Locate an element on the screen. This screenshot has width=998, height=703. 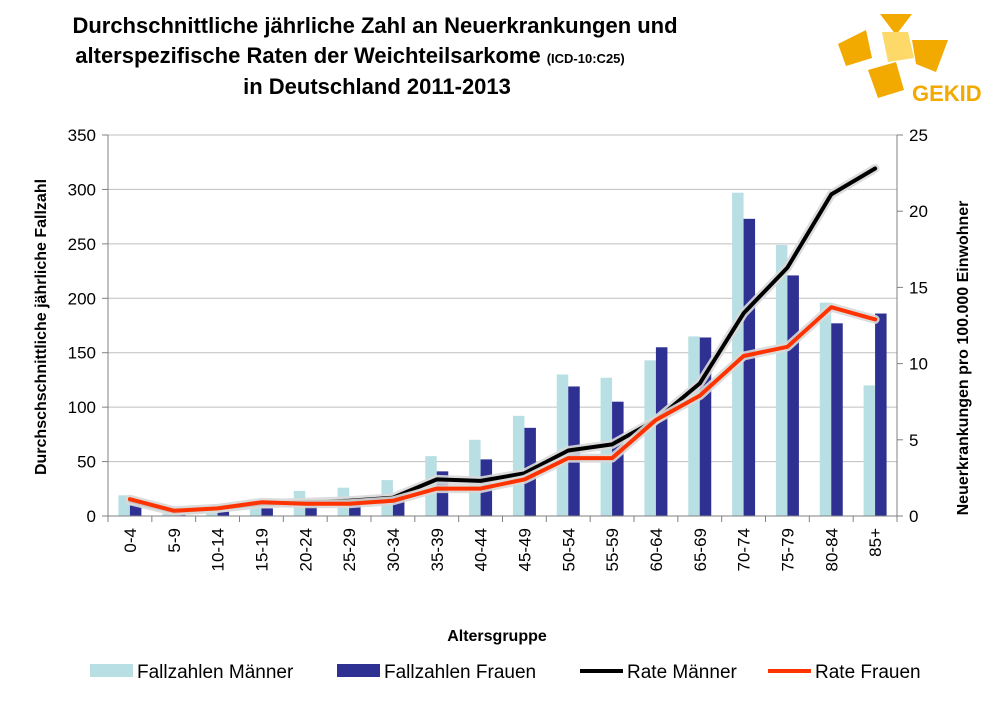
category-label: 35-39 is located at coordinates (437, 549).